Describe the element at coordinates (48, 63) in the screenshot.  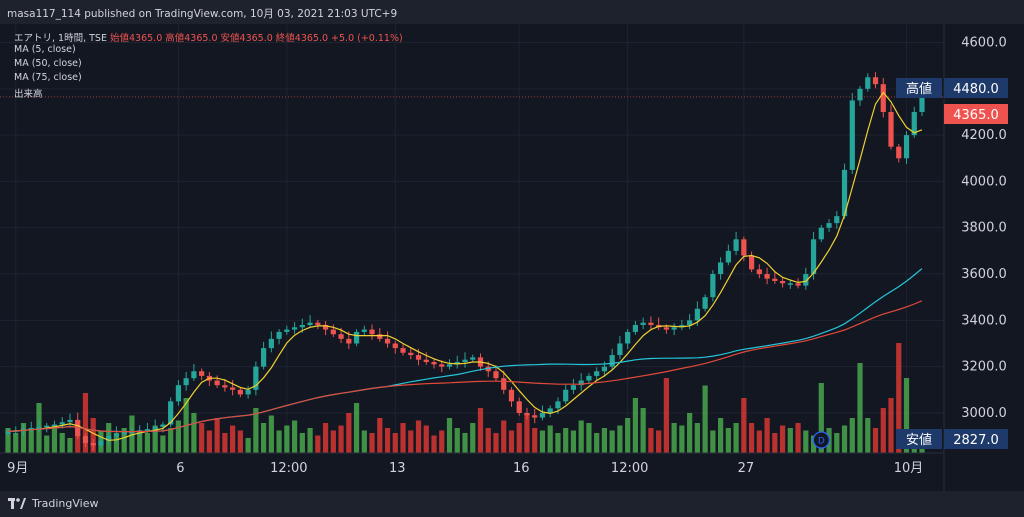
I see `legend-ma50: MA (50, close)` at that location.